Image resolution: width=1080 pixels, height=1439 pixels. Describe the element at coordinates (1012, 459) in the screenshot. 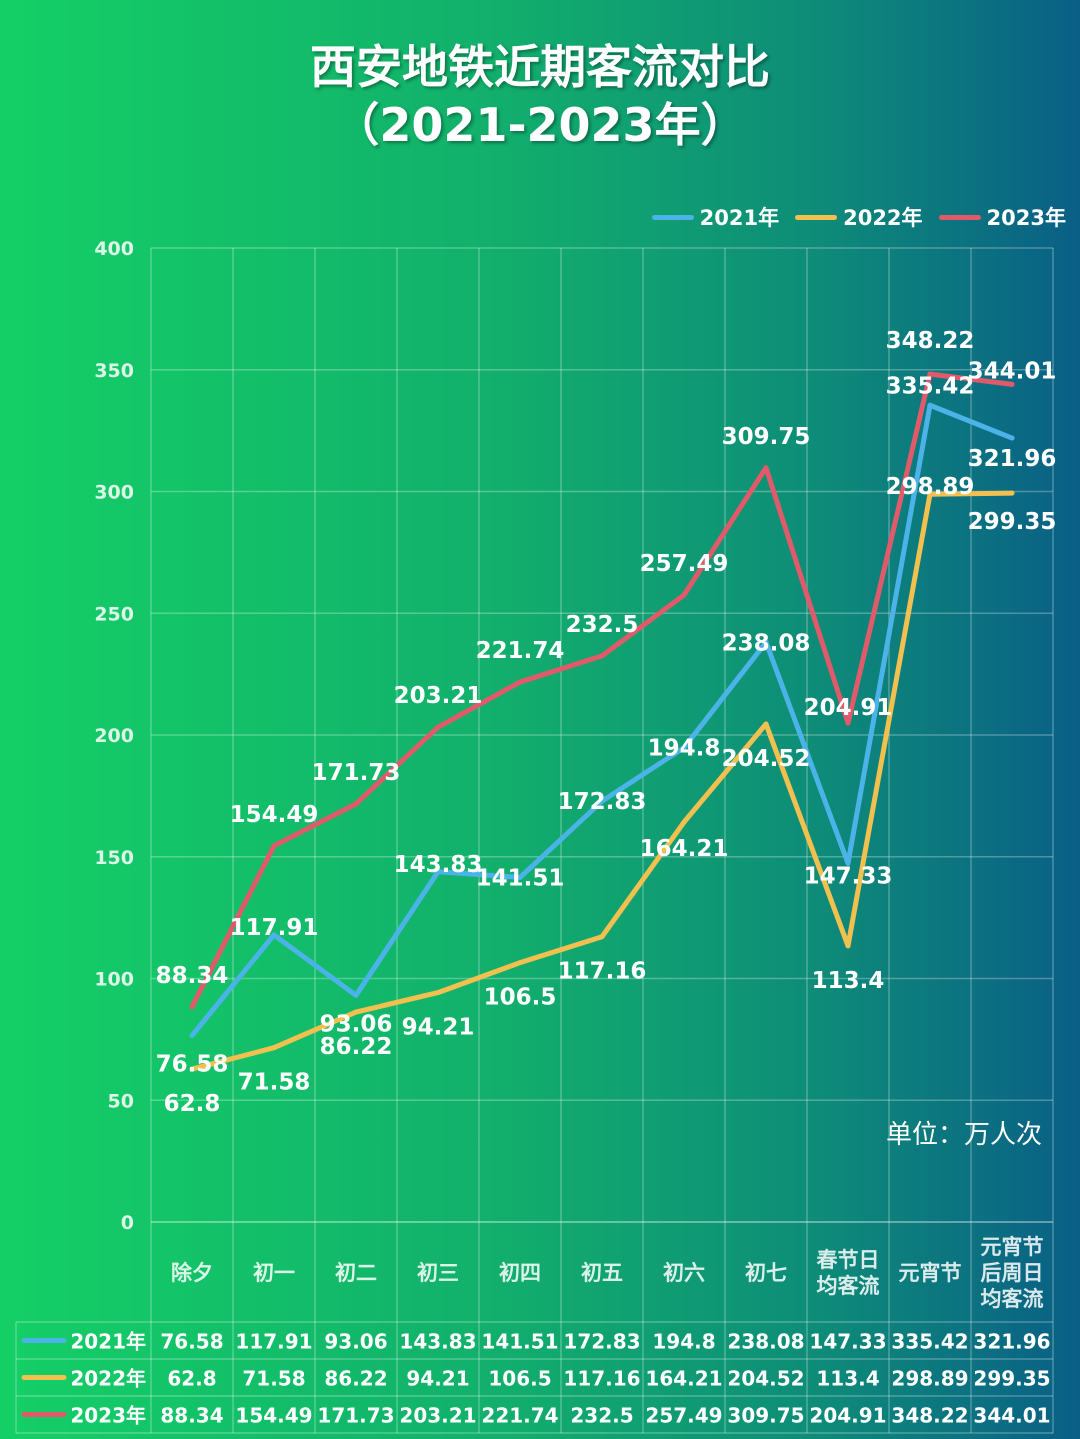

I see `data-label: 321.96` at that location.